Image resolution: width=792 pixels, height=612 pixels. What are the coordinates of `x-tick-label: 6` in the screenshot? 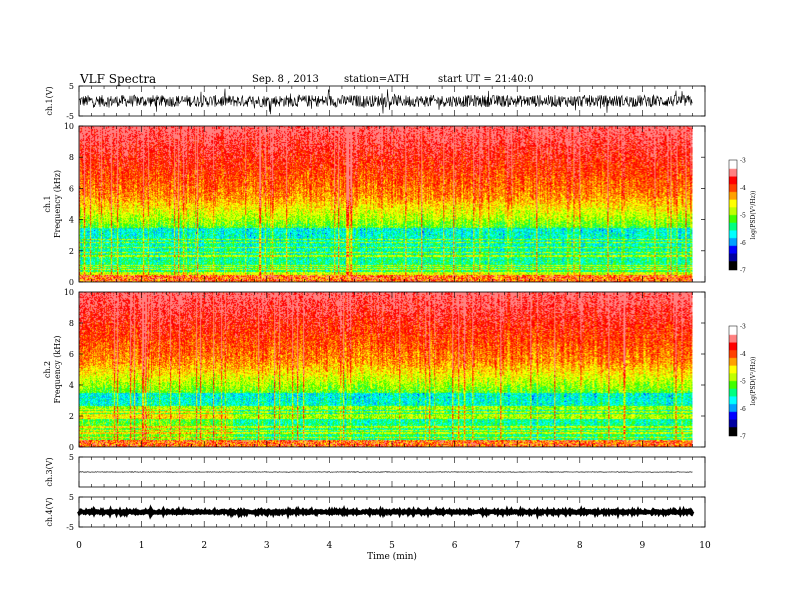 It's located at (455, 546).